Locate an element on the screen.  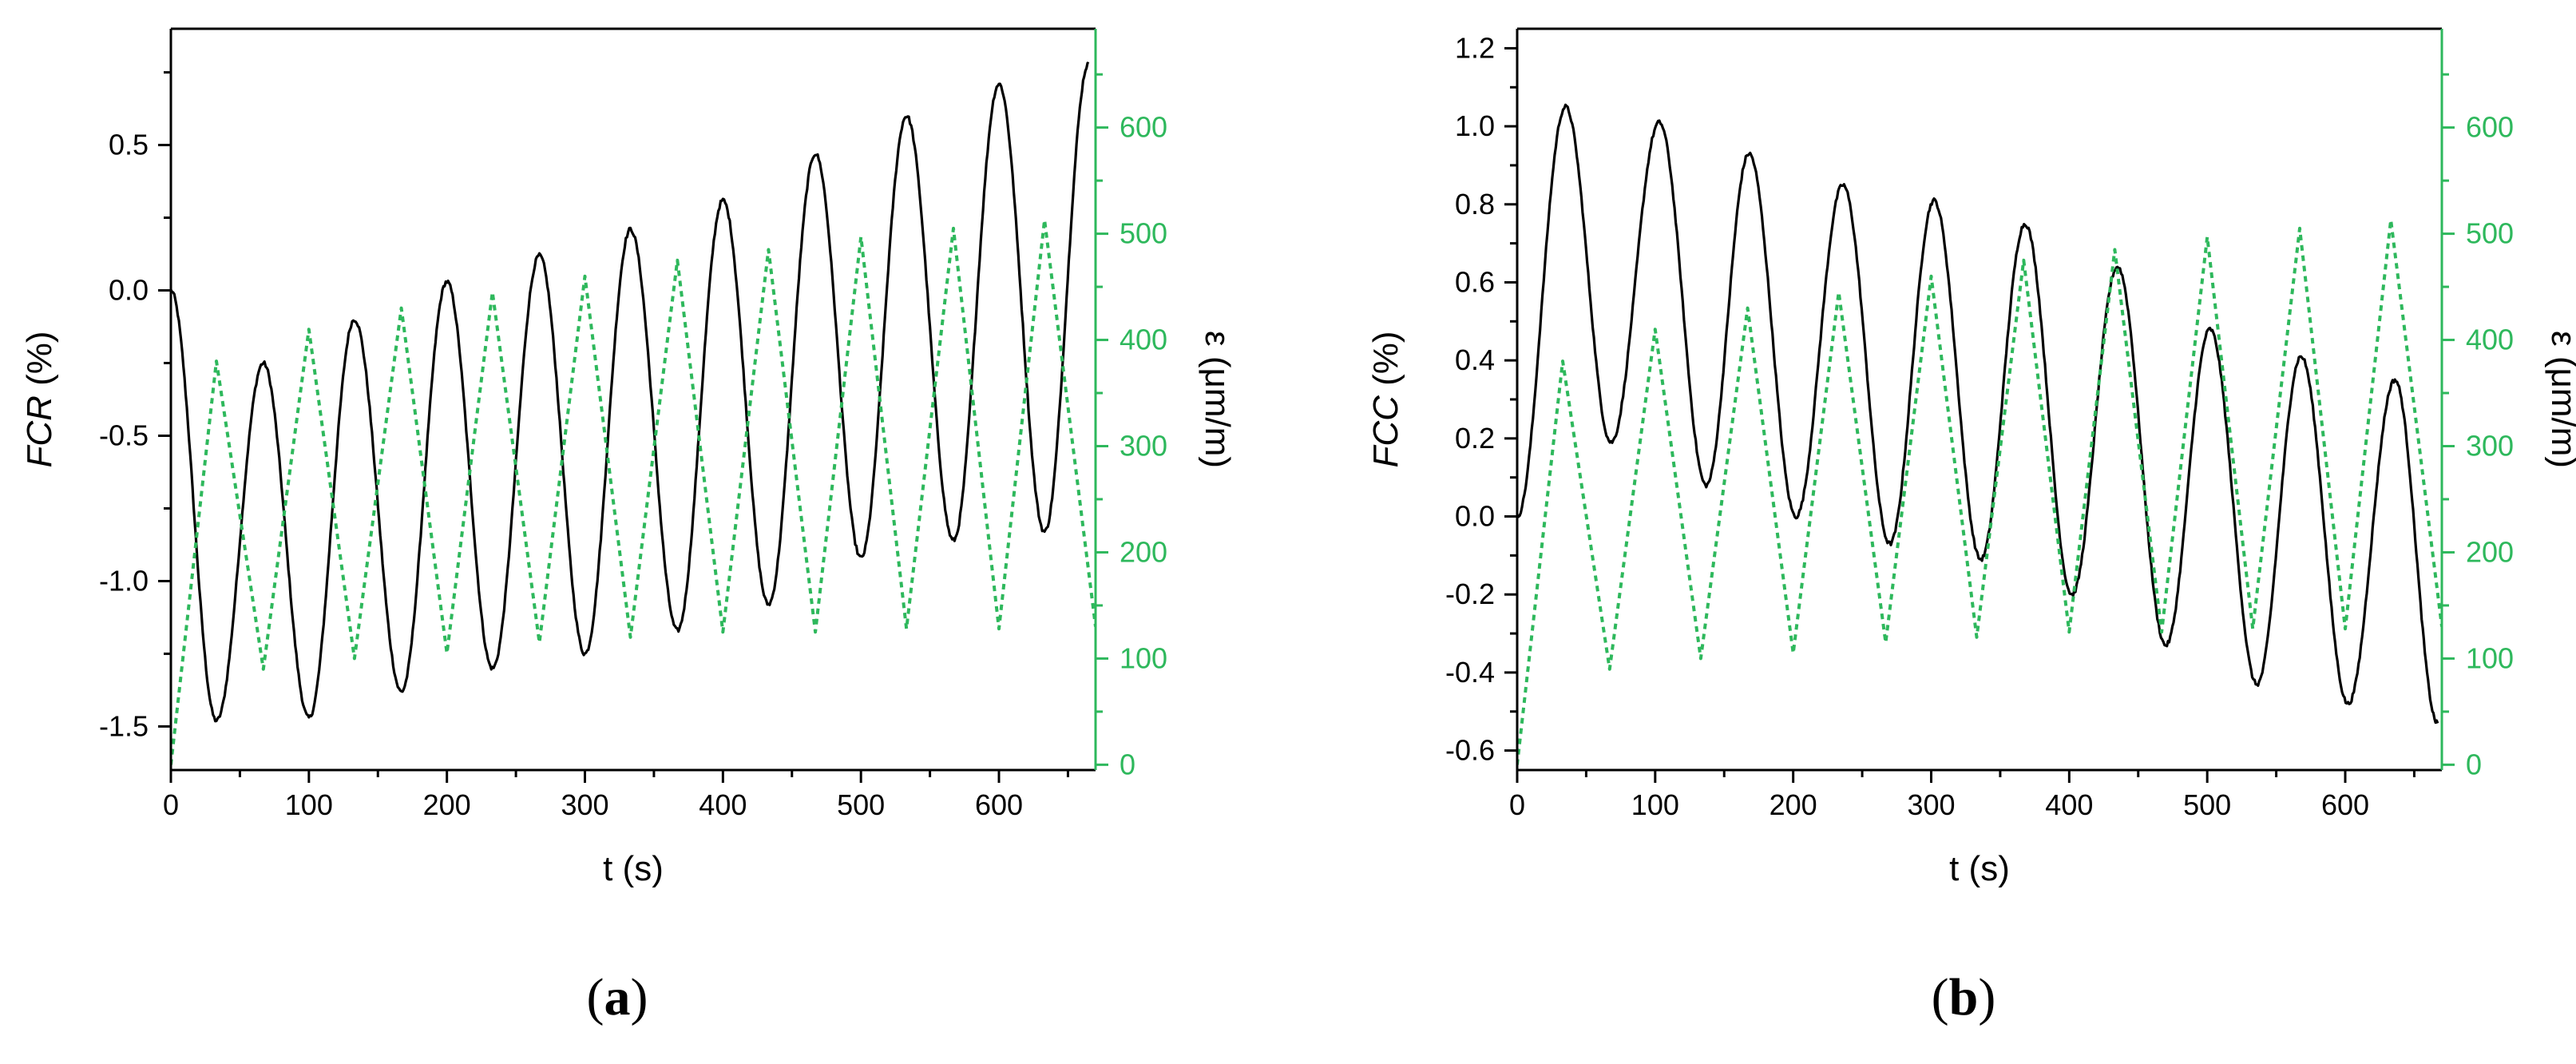
y-tick-label: -0.5 is located at coordinates (124, 435).